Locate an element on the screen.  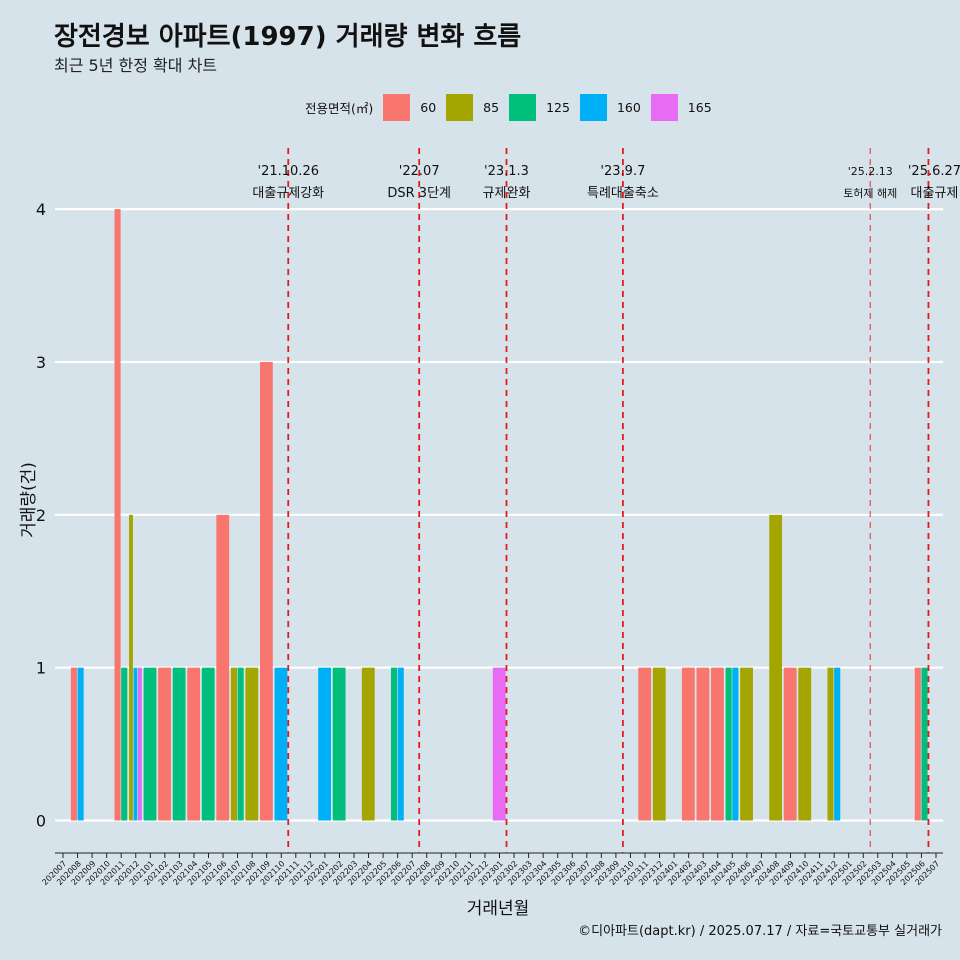
y-tick-label: 2 is located at coordinates (41, 515).